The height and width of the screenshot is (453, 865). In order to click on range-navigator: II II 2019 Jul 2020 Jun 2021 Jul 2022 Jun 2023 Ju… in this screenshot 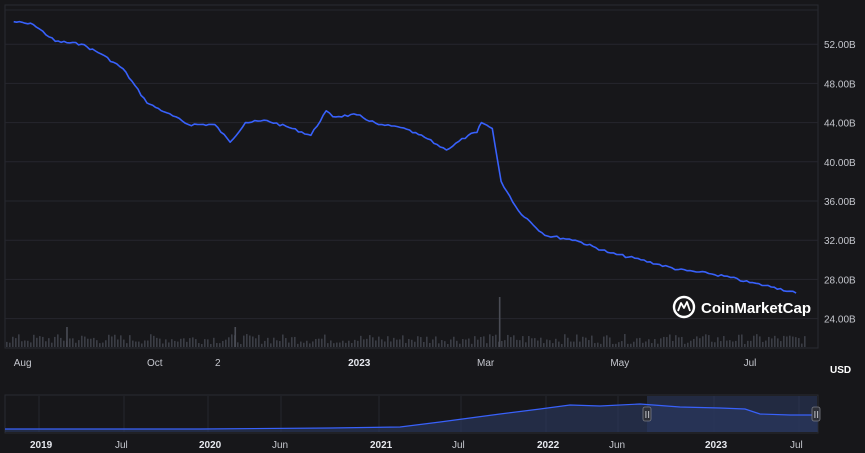, I will do `click(412, 422)`.